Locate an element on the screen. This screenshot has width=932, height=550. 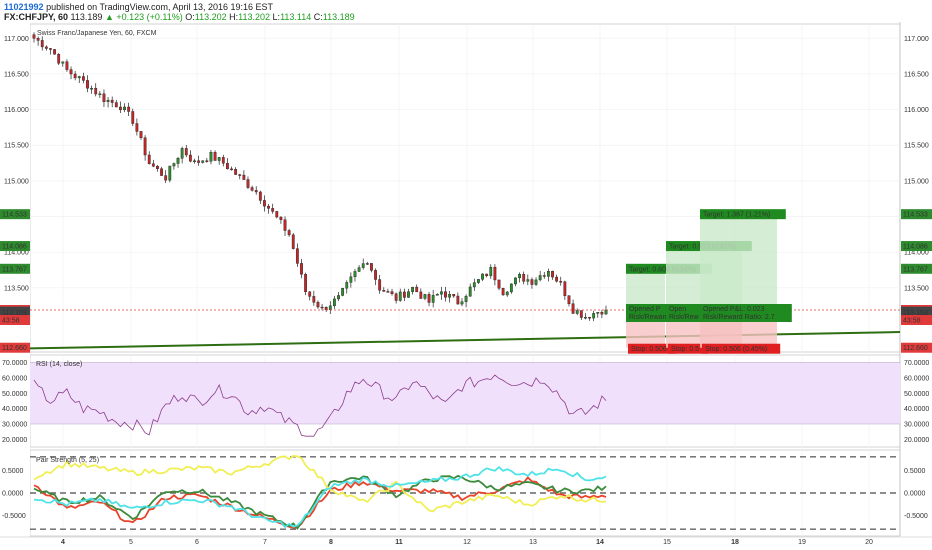
last-price: 113.189 is located at coordinates (86, 17).